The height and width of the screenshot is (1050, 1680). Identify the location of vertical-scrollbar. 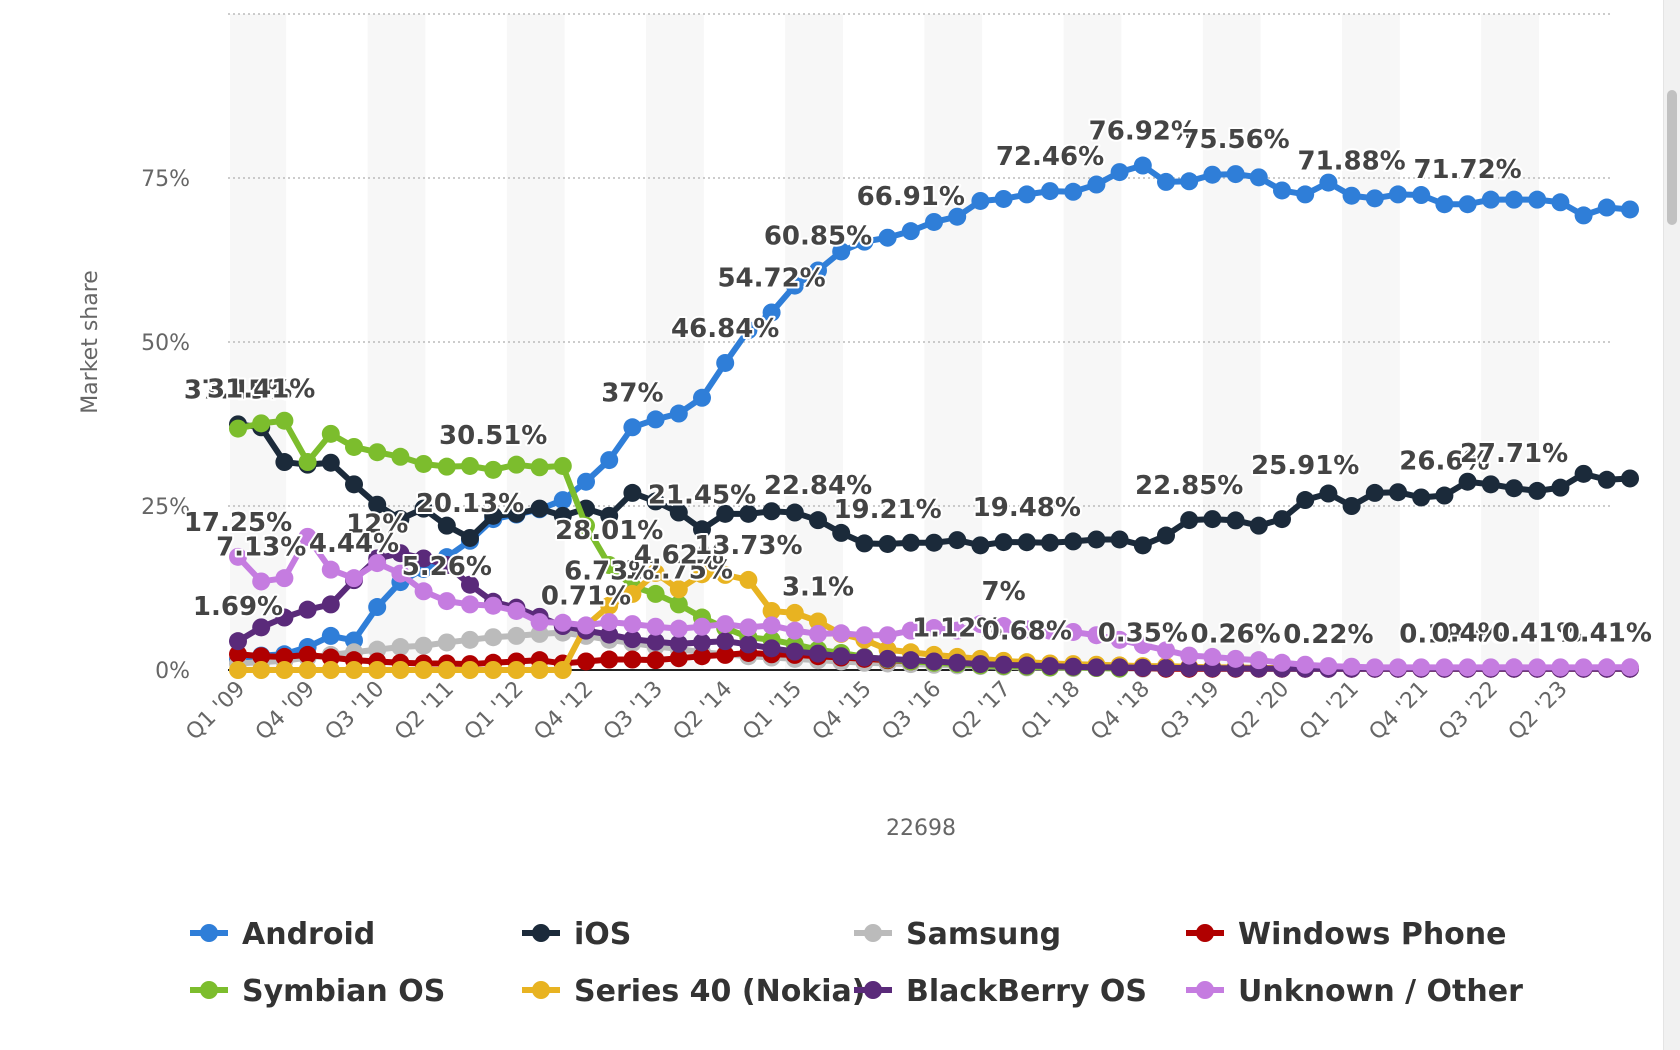
(1671, 525).